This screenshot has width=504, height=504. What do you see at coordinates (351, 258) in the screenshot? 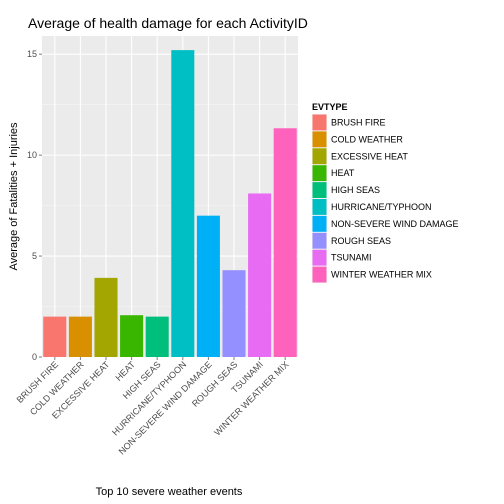
I see `legend-label: TSUNAMI` at bounding box center [351, 258].